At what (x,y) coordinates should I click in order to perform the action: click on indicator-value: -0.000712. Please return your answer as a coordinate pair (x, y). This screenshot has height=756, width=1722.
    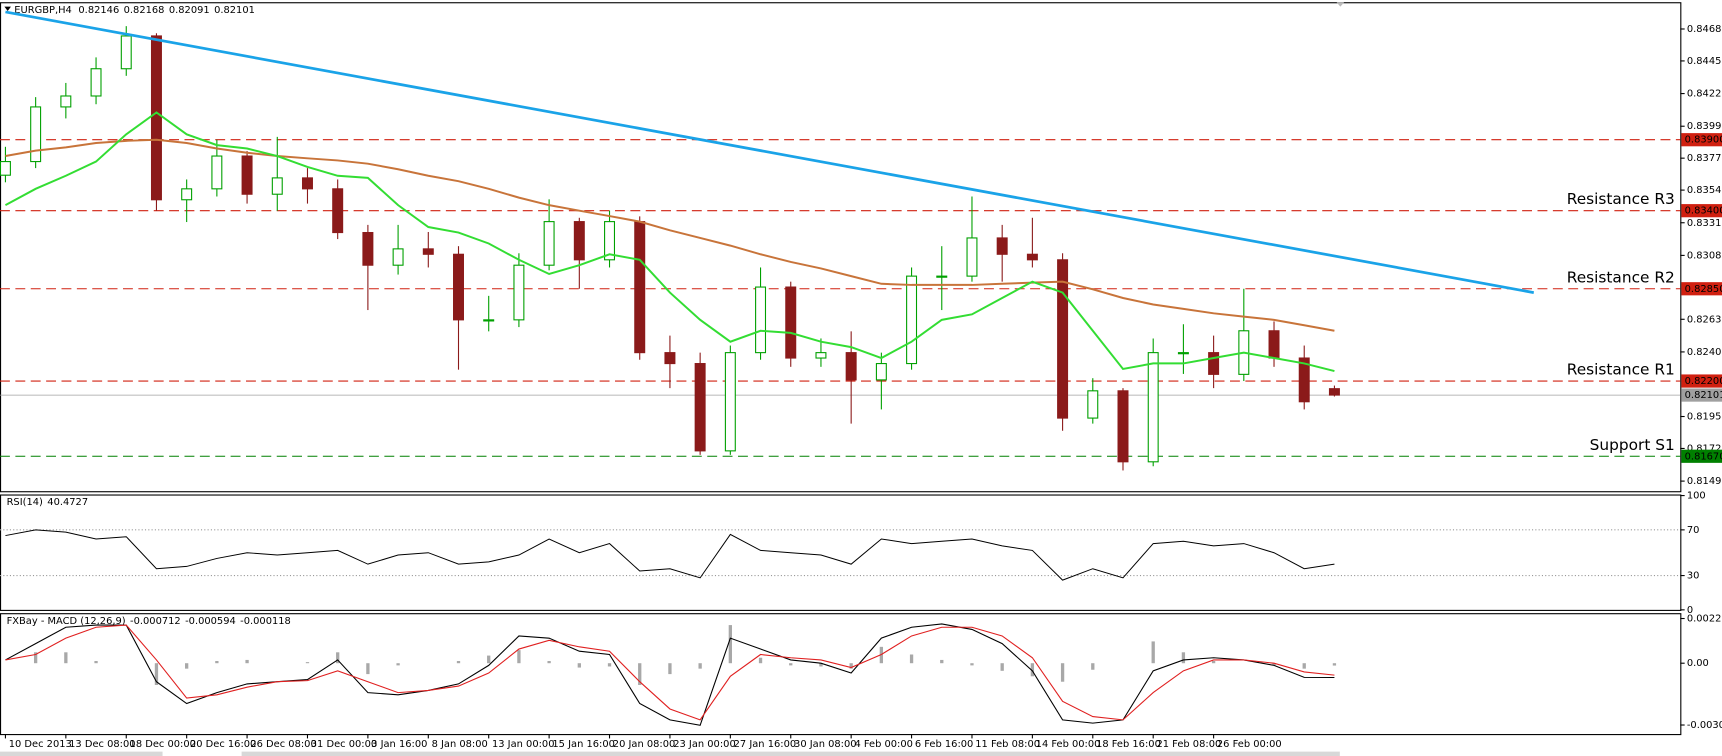
    Looking at the image, I should click on (155, 621).